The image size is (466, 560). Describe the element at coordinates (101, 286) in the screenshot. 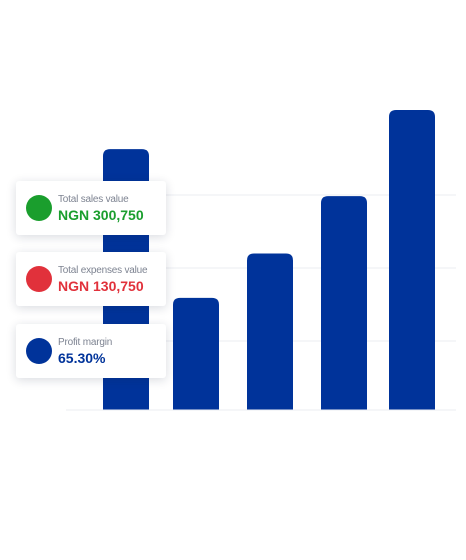

I see `expenses-value: NGN 130,750` at that location.